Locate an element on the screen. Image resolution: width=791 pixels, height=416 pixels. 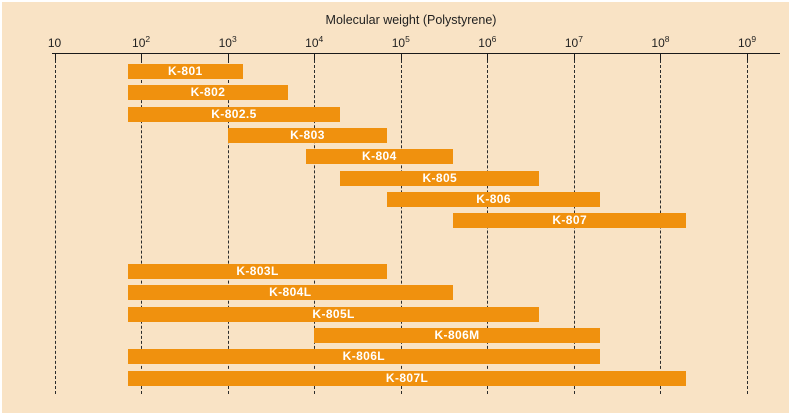
x-tick-label: 10⁹ is located at coordinates (747, 42).